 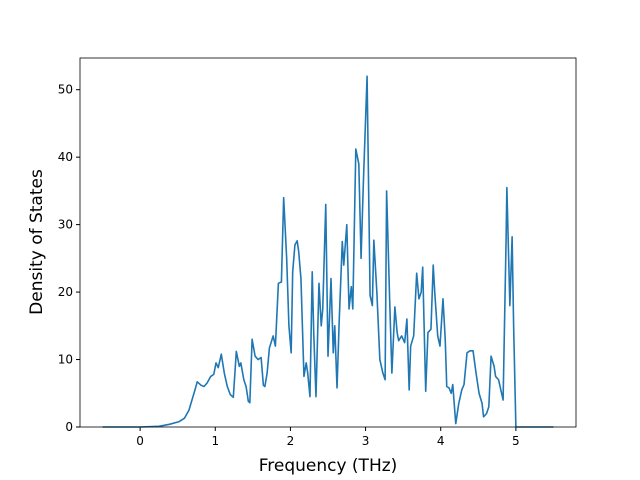 I want to click on x-tick-label: 0, so click(x=140, y=441).